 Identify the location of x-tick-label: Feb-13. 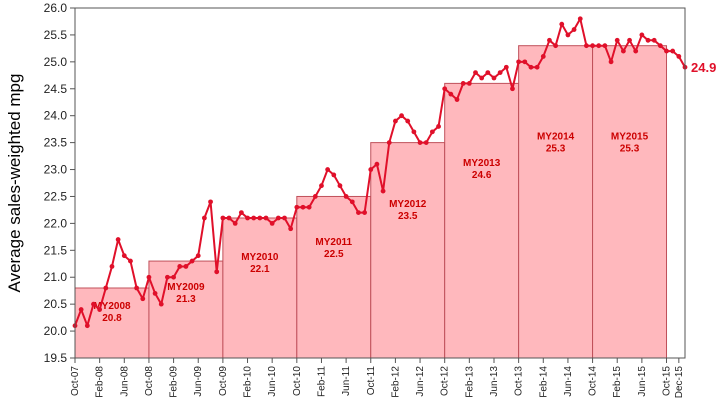
(469, 382).